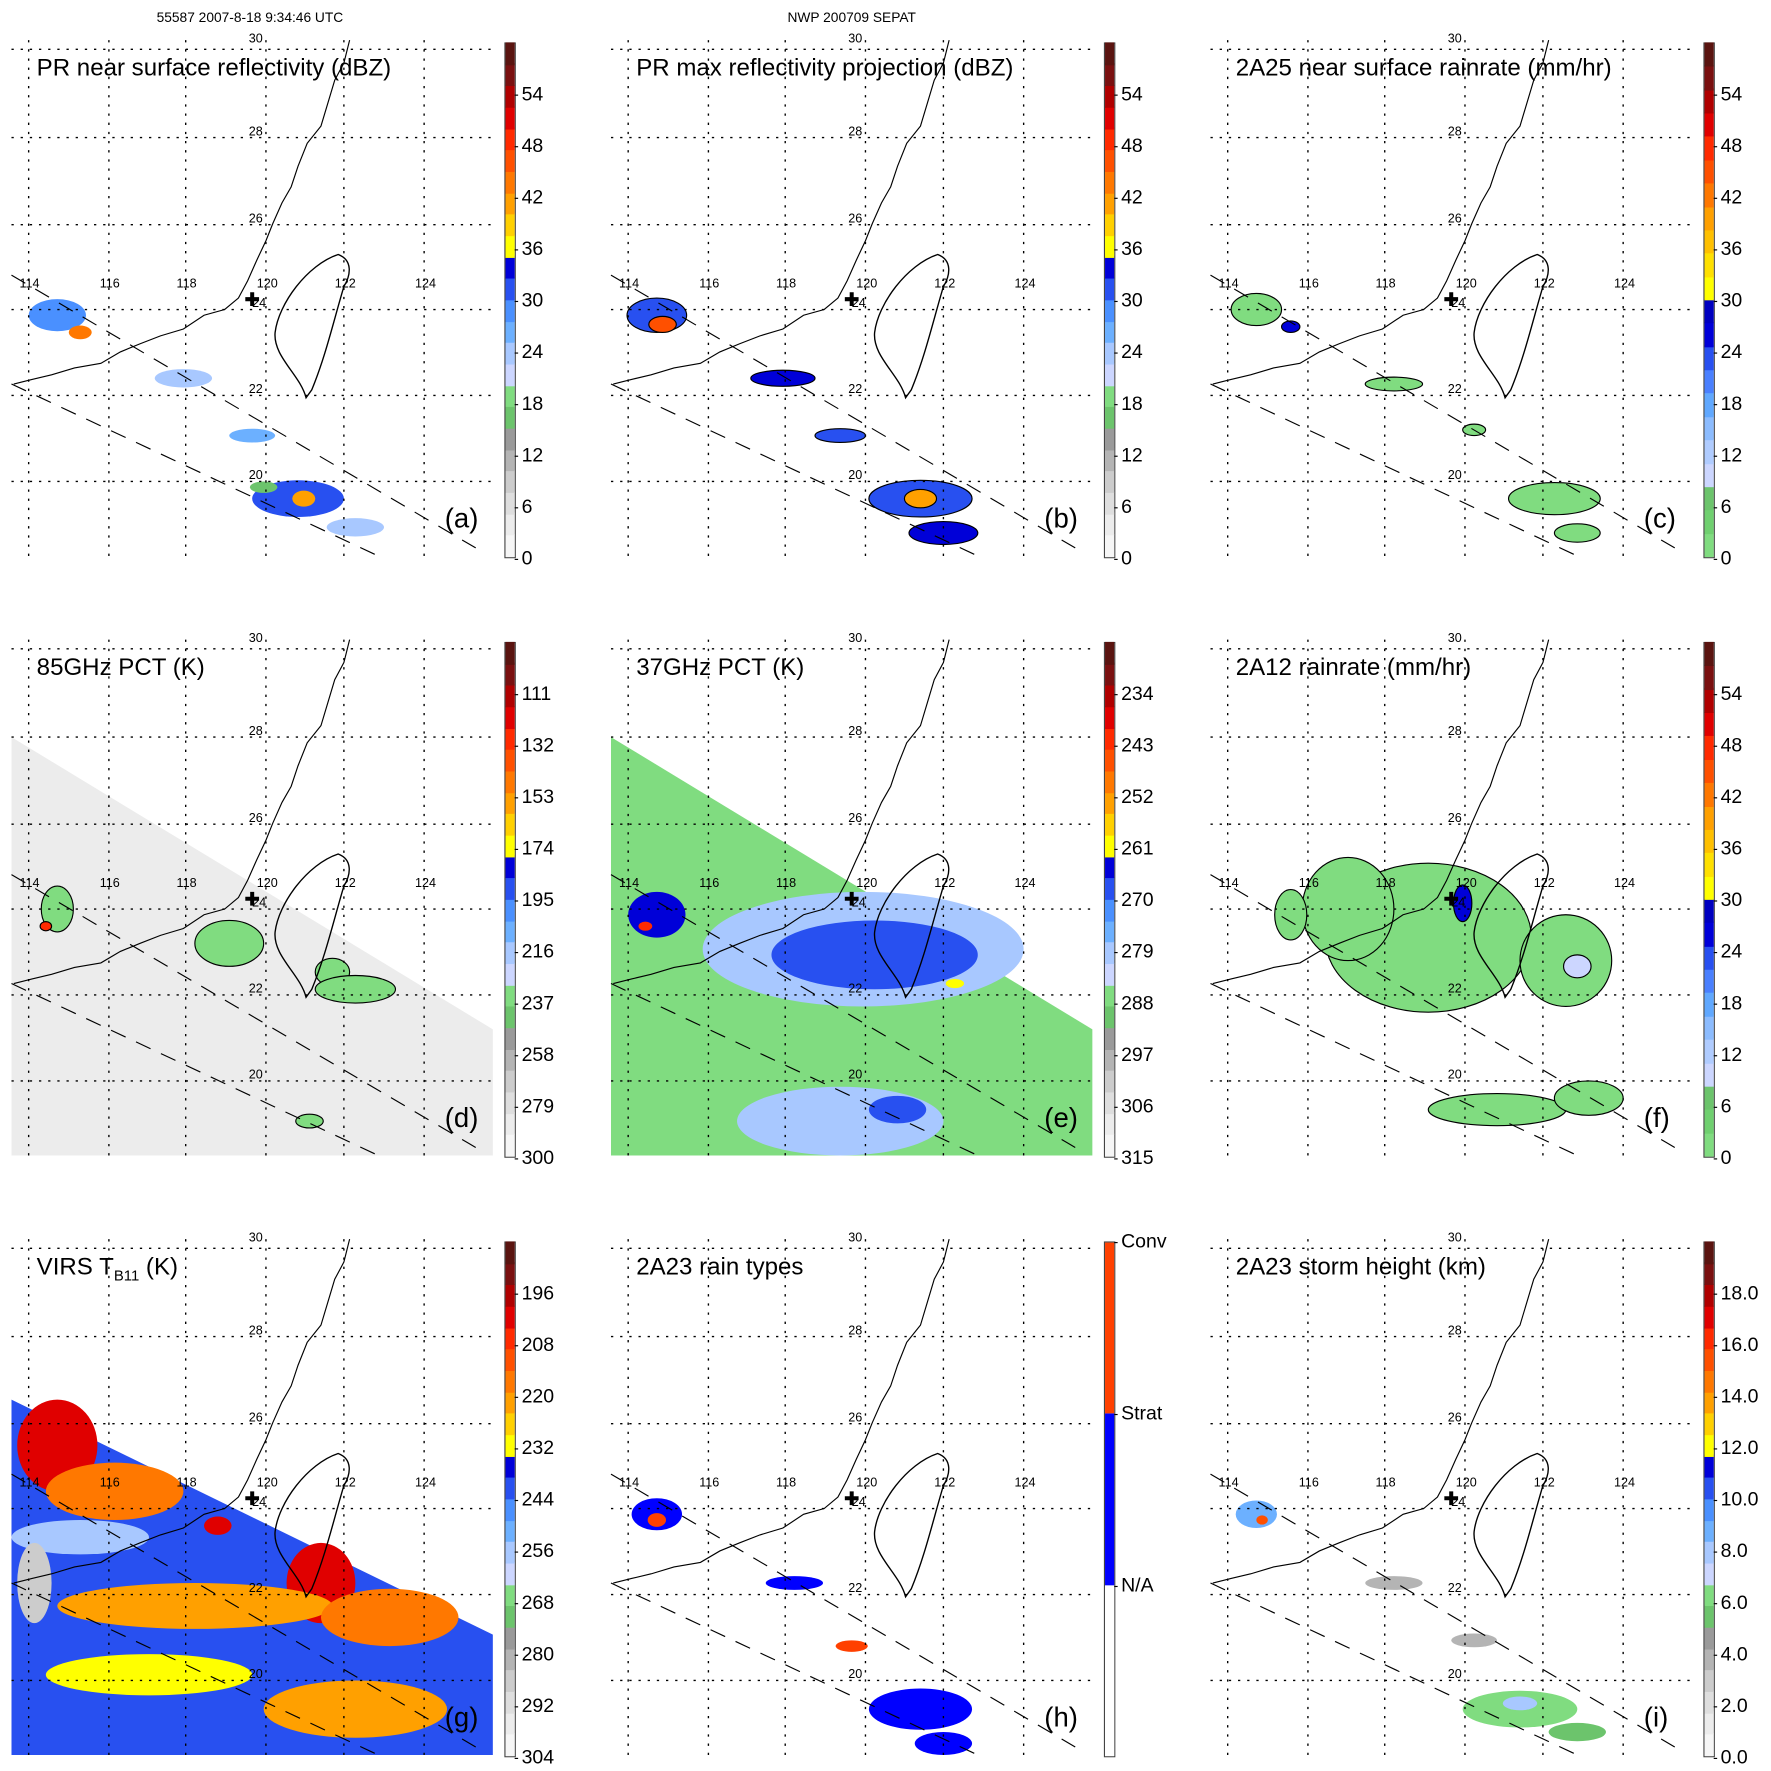  I want to click on latitude-label: 20, so click(256, 1075).